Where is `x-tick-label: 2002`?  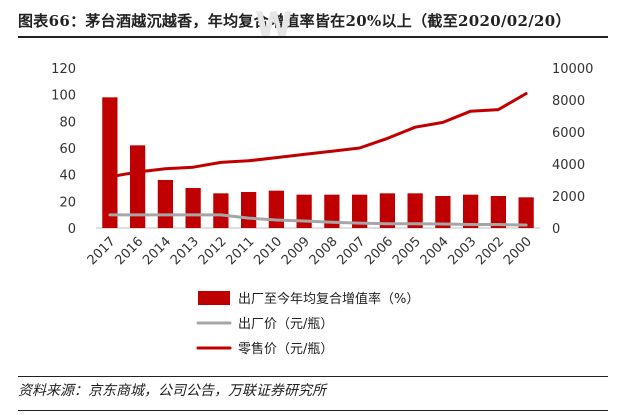
x-tick-label: 2002 is located at coordinates (490, 251).